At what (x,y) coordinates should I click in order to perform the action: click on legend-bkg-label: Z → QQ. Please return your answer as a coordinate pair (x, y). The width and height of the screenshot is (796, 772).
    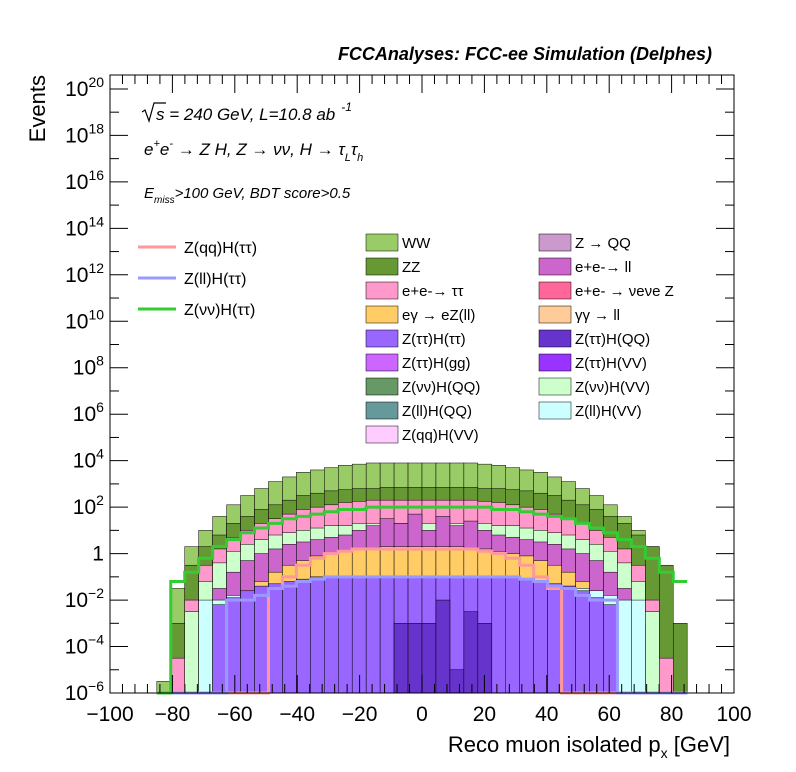
    Looking at the image, I should click on (603, 243).